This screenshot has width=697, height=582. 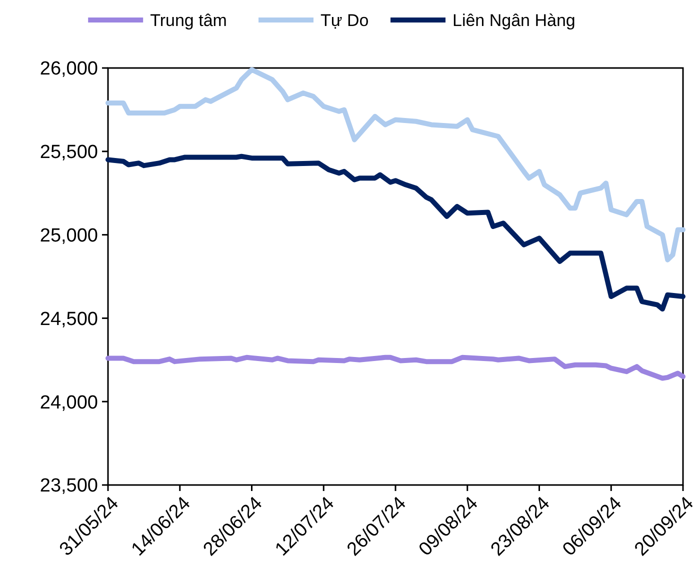 What do you see at coordinates (69, 403) in the screenshot?
I see `y-tick-label: 24,000` at bounding box center [69, 403].